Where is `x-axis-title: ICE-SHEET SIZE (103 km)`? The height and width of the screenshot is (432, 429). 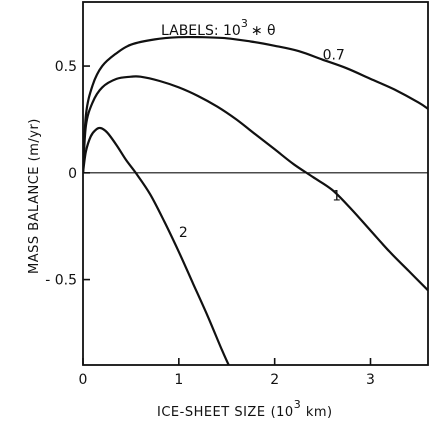
x-axis-title: ICE-SHEET SIZE (103 km) is located at coordinates (245, 409).